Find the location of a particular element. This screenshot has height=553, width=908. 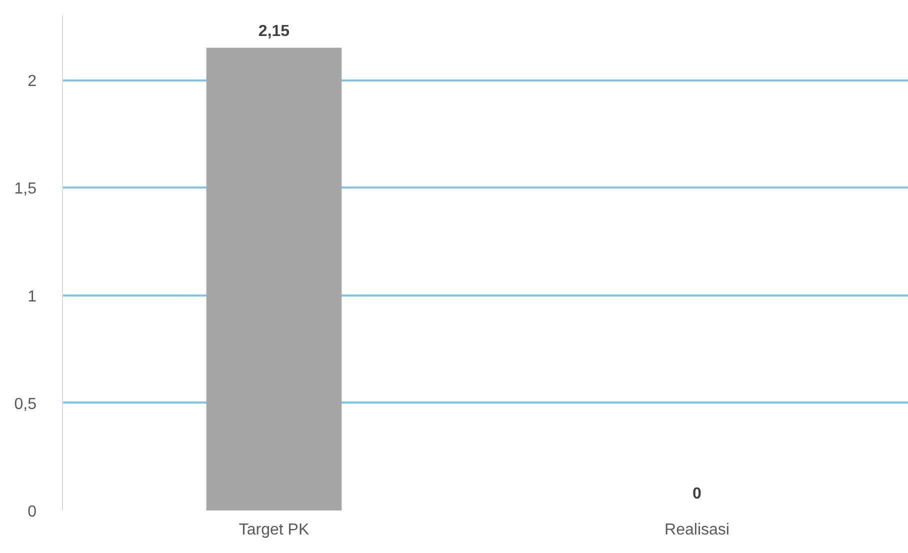

y-tick-label: 1,5 is located at coordinates (25, 189).